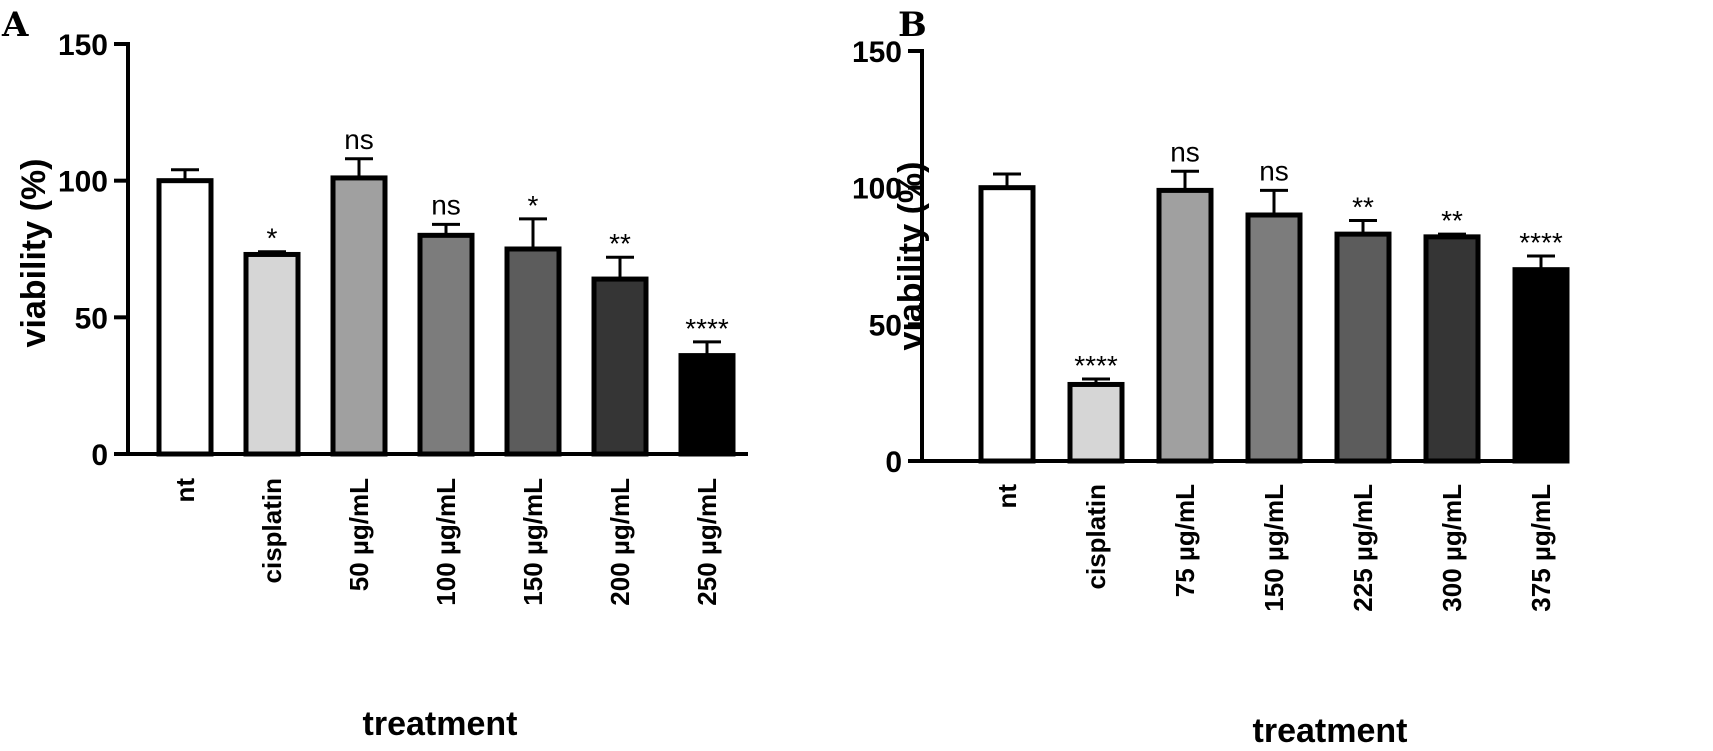 The image size is (1713, 751). I want to click on panel-b-y-tick-label: 50, so click(885, 325).